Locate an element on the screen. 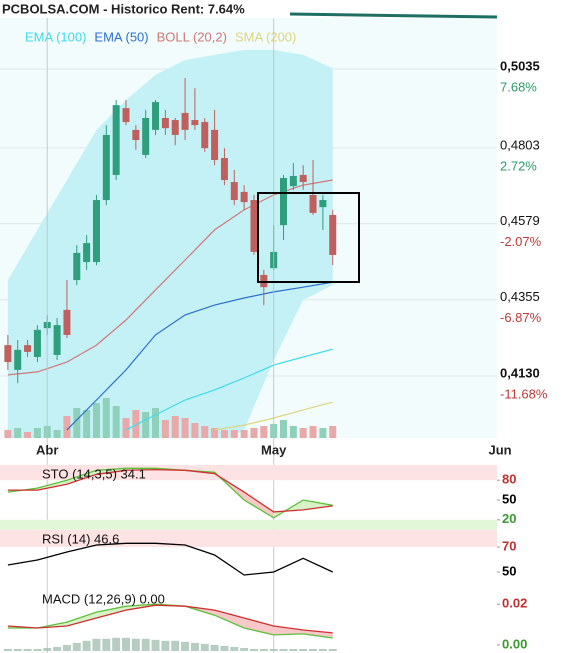 This screenshot has height=653, width=572. panel-title: RSI (14) 46.6 is located at coordinates (80, 538).